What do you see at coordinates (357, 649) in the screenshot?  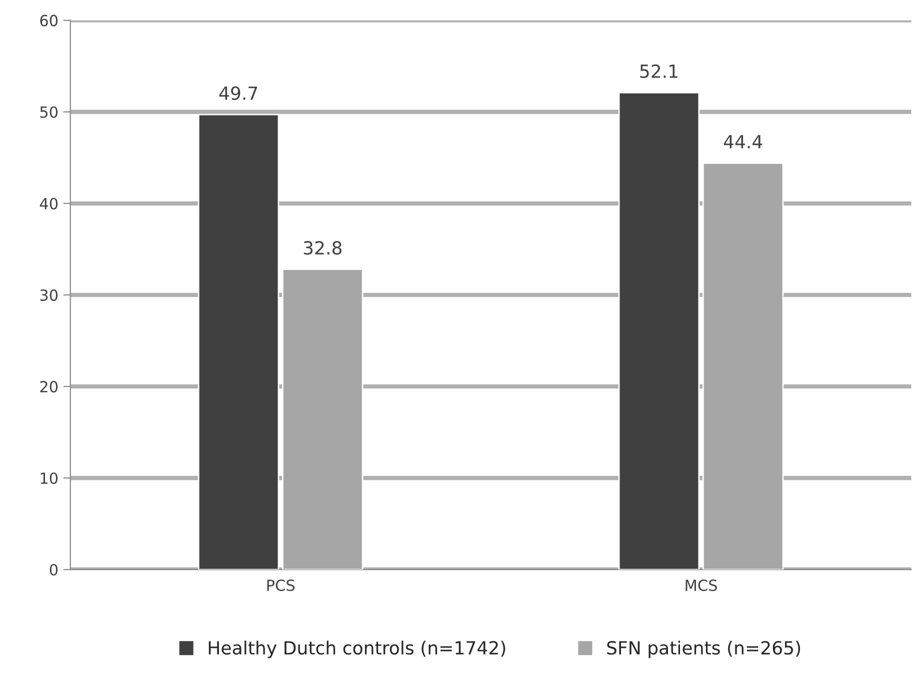 I see `legend-label: Healthy Dutch controls (n=1742)` at bounding box center [357, 649].